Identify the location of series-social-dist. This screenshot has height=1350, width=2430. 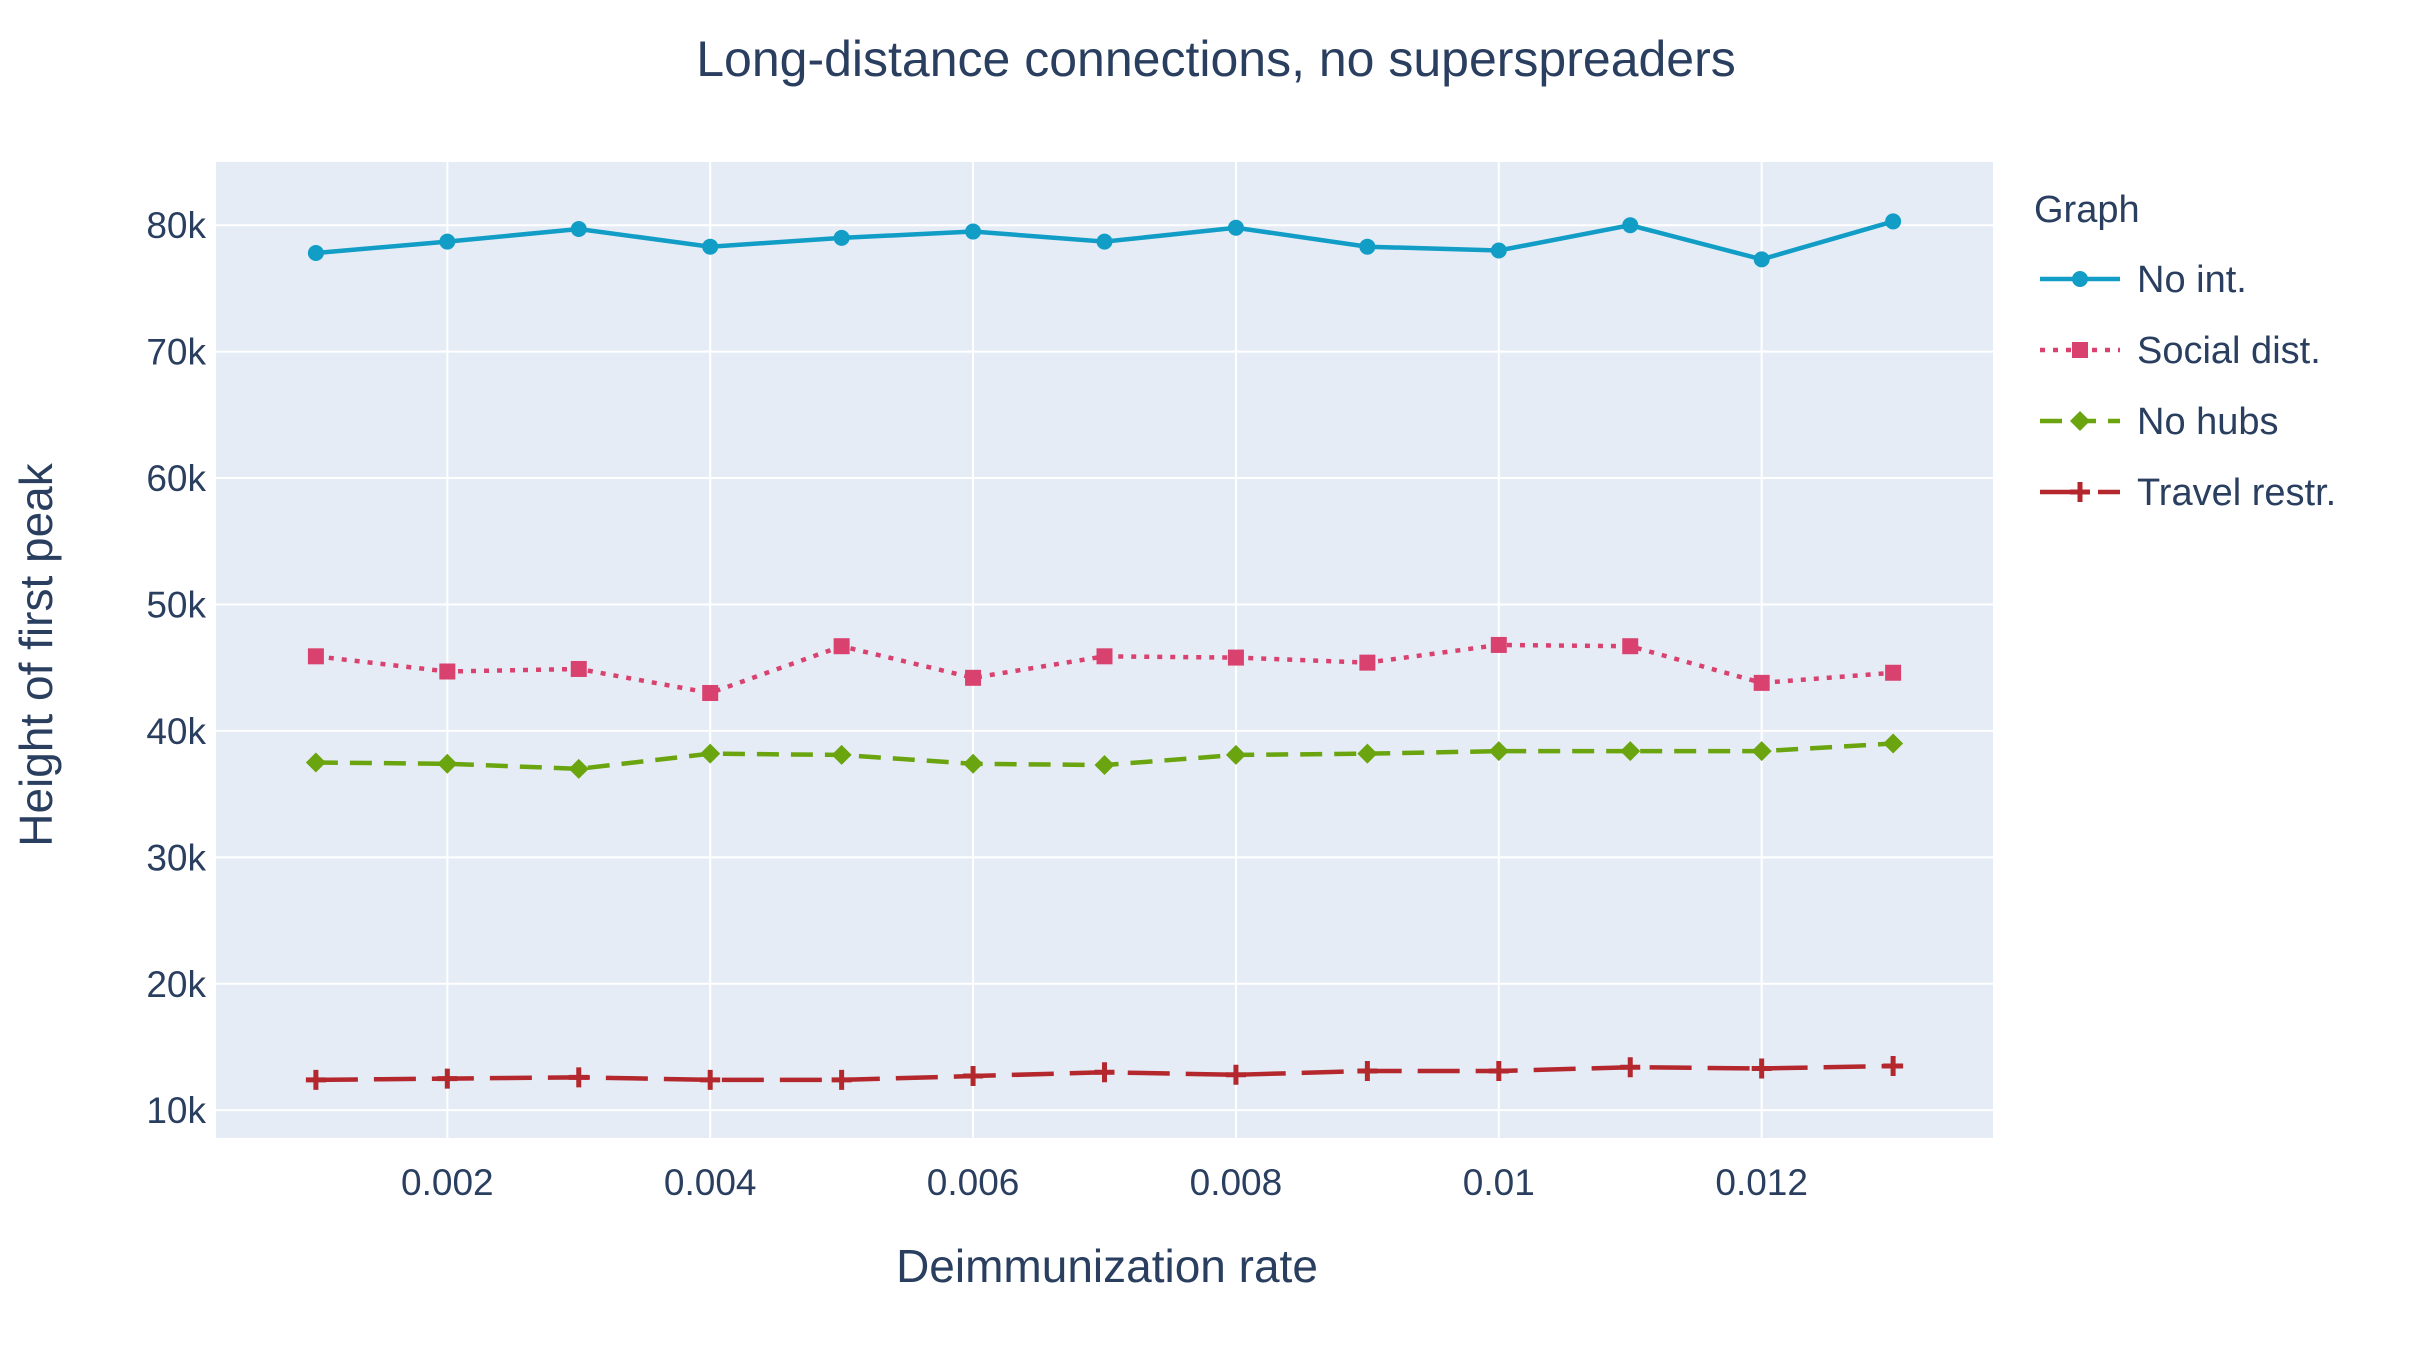
(1104, 668).